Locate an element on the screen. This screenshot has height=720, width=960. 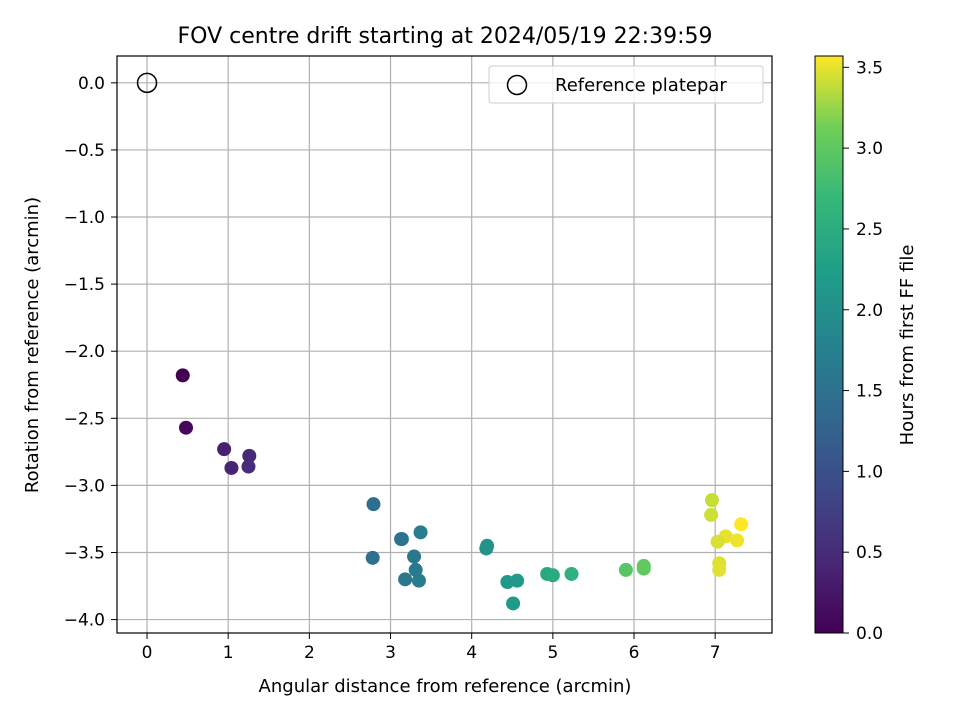
legend-box is located at coordinates (626, 84).